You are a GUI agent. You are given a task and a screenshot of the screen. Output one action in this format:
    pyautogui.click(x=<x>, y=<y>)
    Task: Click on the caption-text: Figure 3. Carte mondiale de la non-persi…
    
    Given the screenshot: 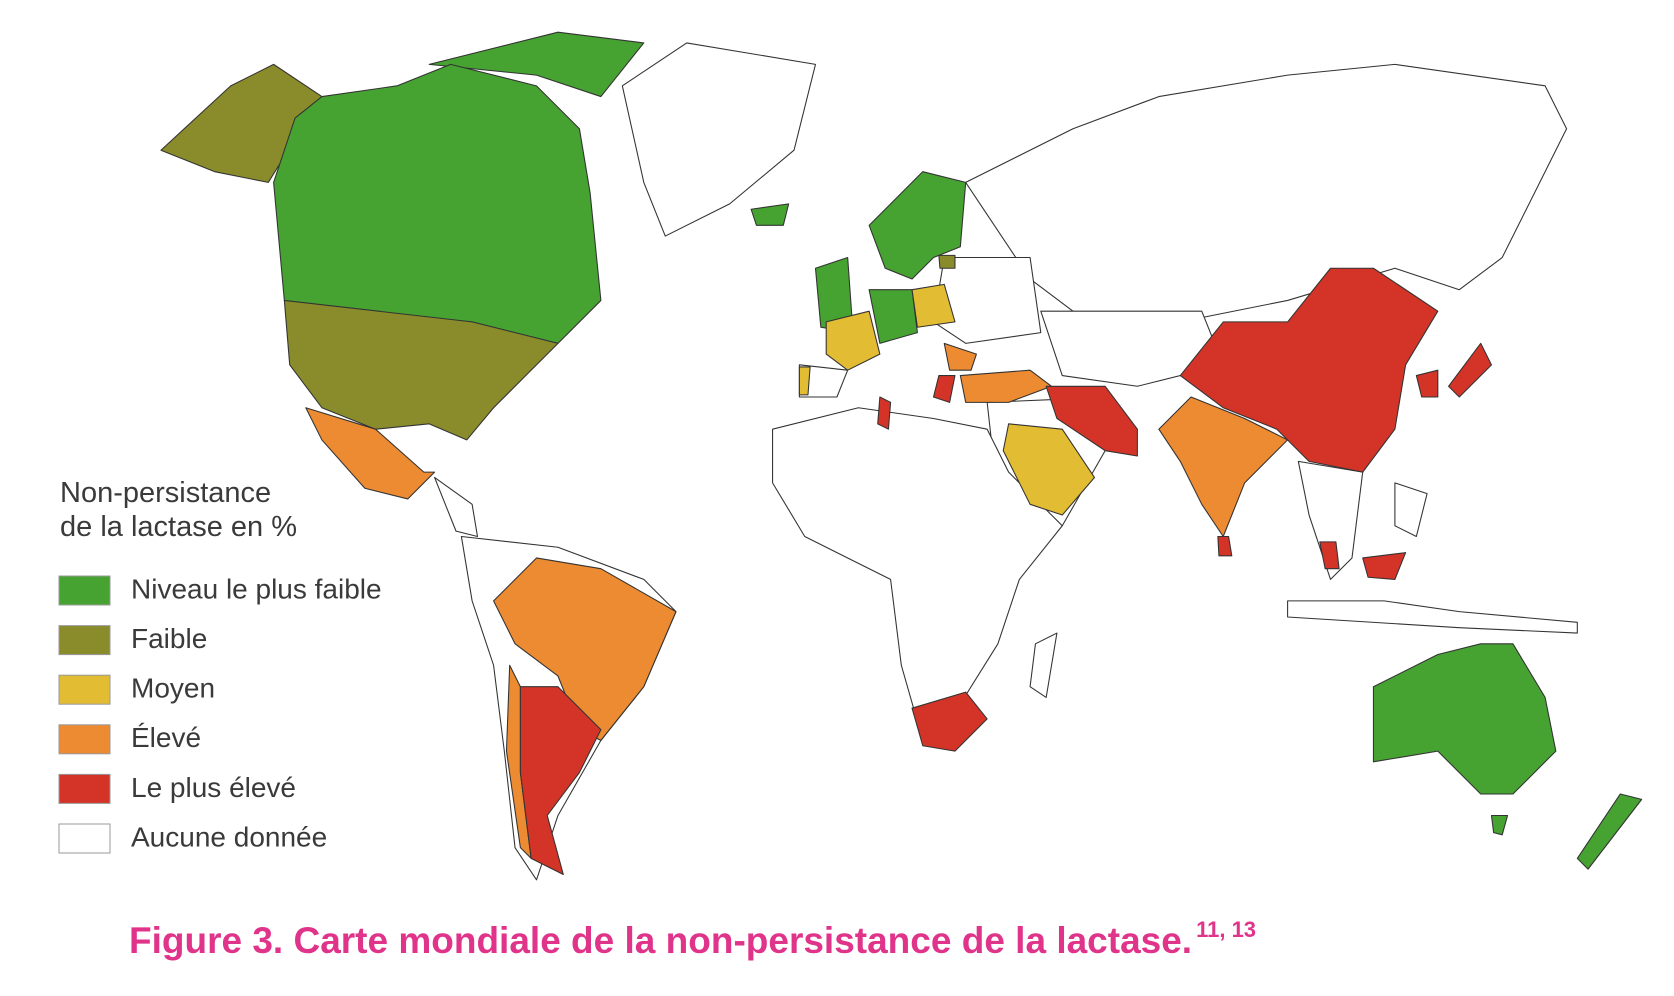 What is the action you would take?
    pyautogui.click(x=660, y=940)
    